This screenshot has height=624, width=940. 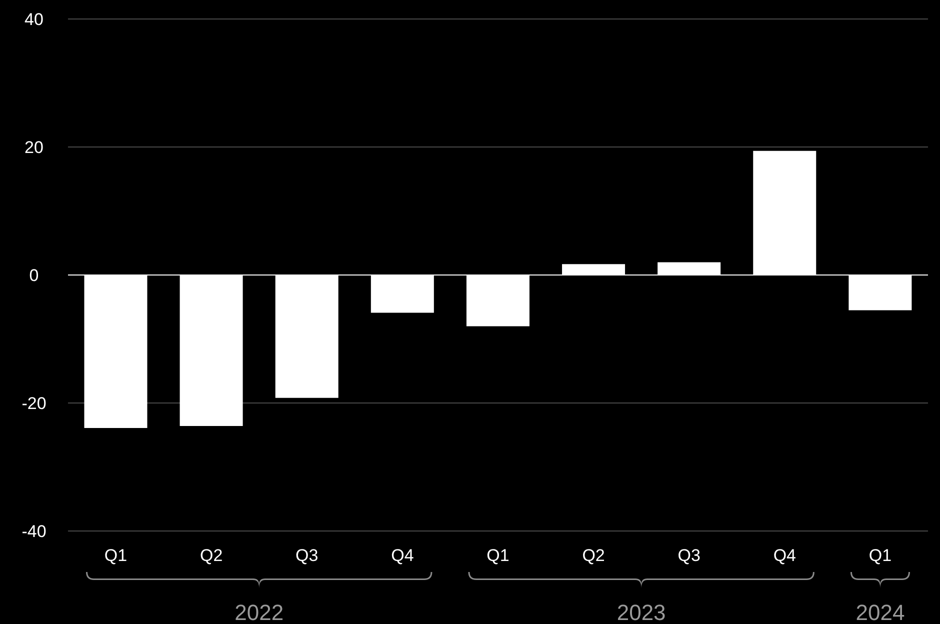 I want to click on y-tick-label: -20, so click(x=34, y=404).